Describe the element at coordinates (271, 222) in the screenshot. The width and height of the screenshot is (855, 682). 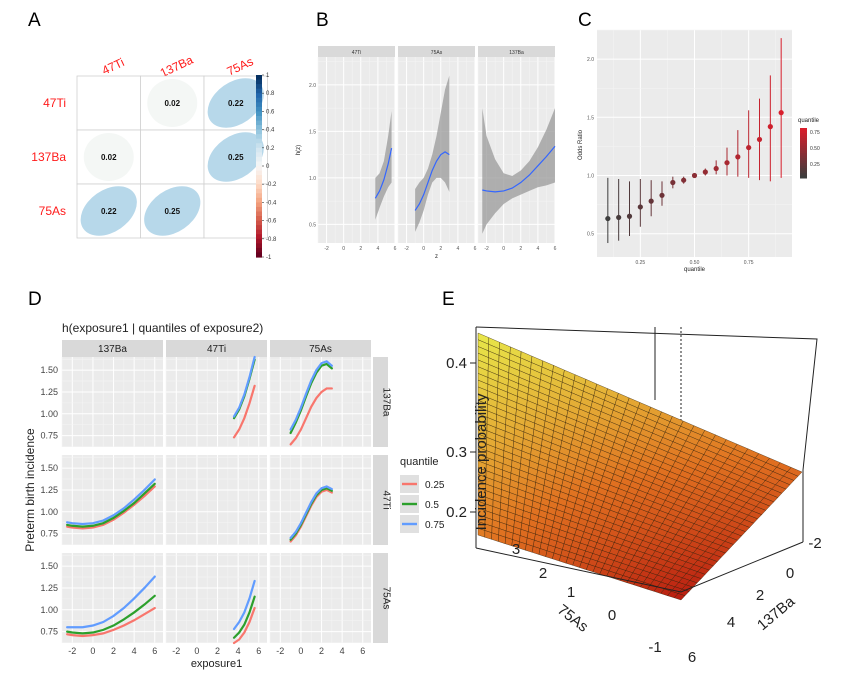
I see `colorbar-tick-label: -0.6` at that location.